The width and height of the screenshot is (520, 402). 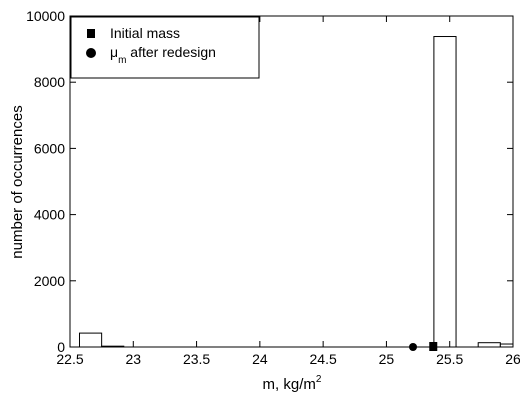 What do you see at coordinates (196, 359) in the screenshot?
I see `x-tick-label: 23.5` at bounding box center [196, 359].